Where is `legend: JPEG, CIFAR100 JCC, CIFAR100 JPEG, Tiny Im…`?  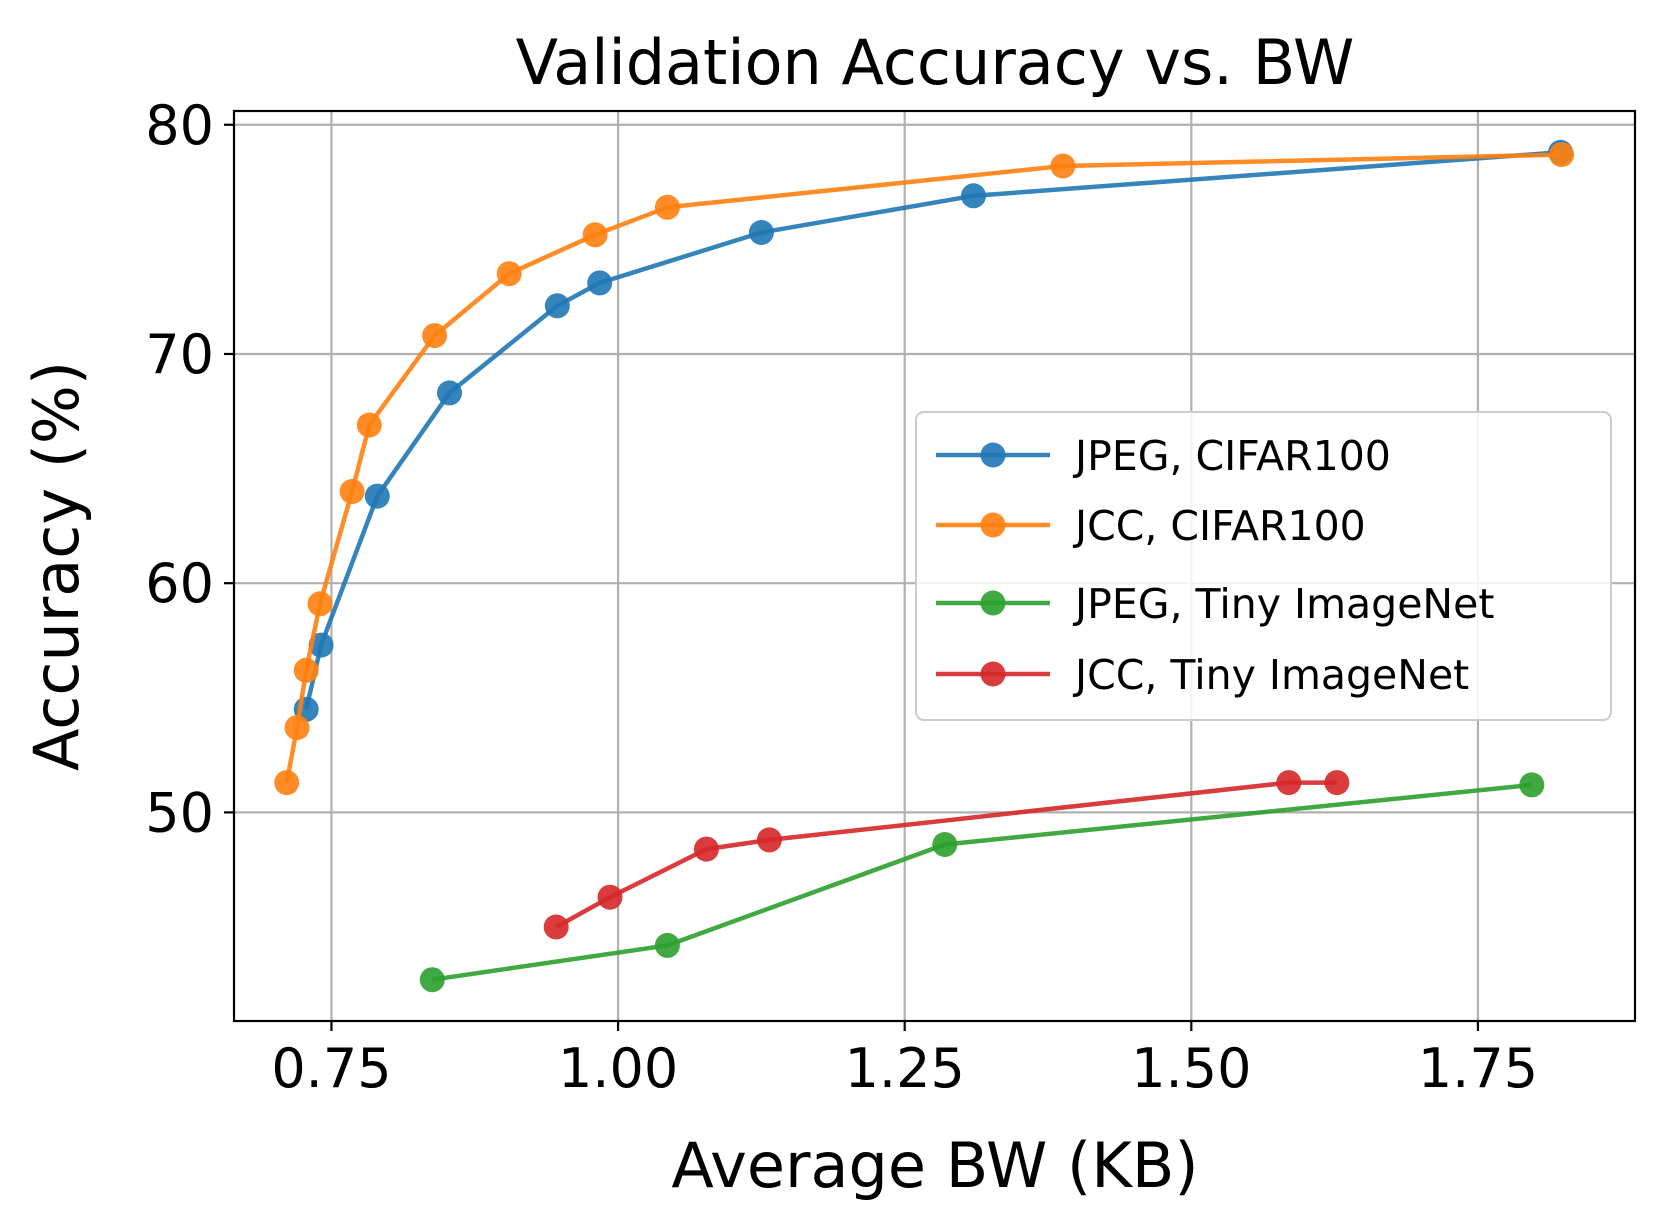
legend: JPEG, CIFAR100 JCC, CIFAR100 JPEG, Tiny Im… is located at coordinates (1263, 566).